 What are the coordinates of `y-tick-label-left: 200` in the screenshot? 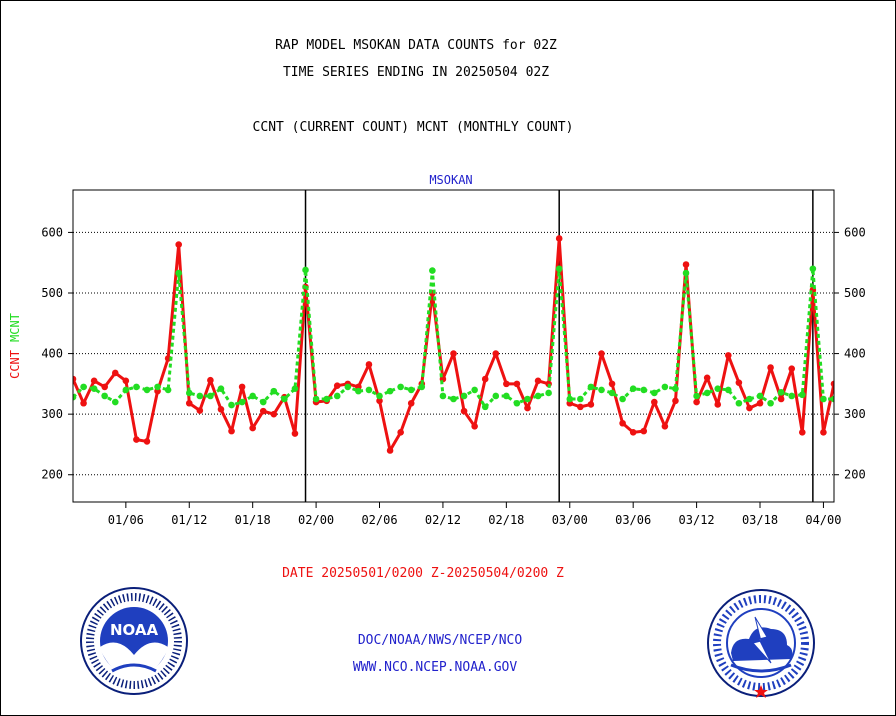 It's located at (52, 475).